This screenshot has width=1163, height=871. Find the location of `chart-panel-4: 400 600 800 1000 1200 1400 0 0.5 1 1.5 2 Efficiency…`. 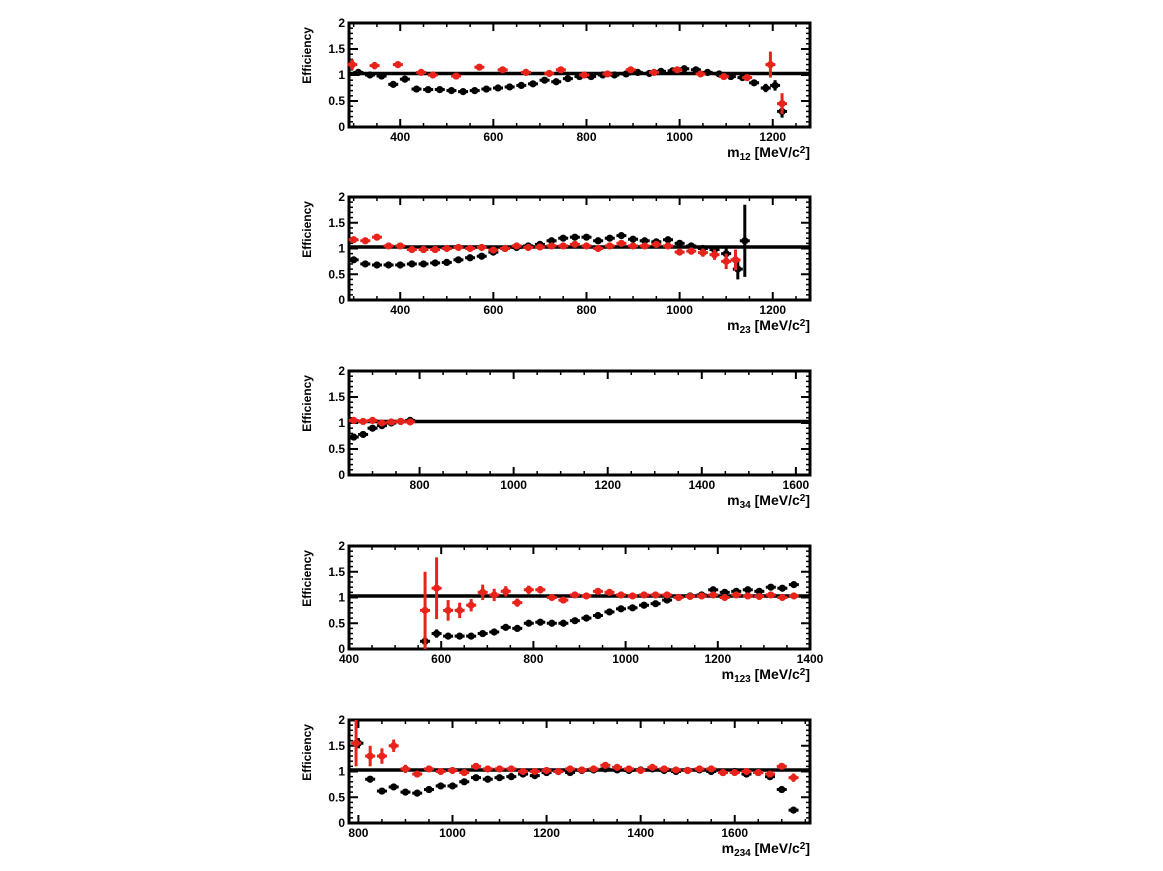

chart-panel-4: 400 600 800 1000 1200 1400 0 0.5 1 1.5 2 Efficiency… is located at coordinates (562, 612).